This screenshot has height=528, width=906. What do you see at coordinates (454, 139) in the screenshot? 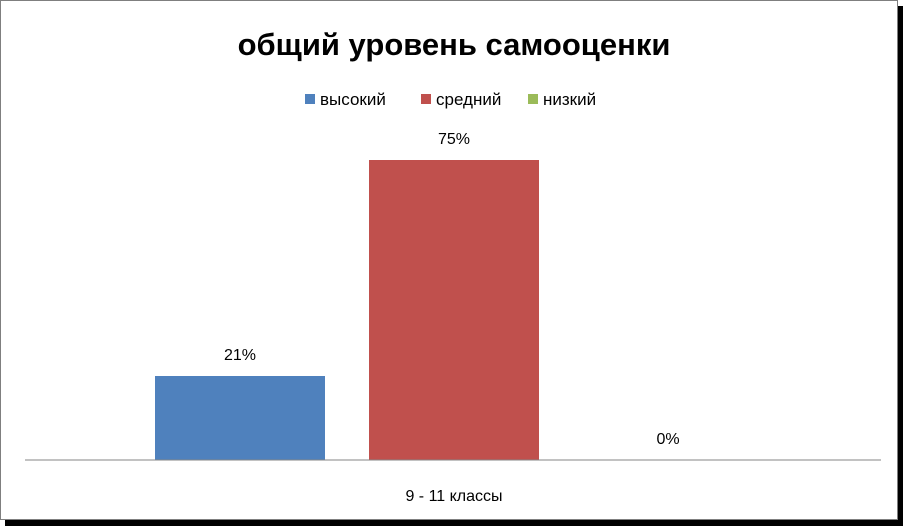
I see `data-label: 75%` at bounding box center [454, 139].